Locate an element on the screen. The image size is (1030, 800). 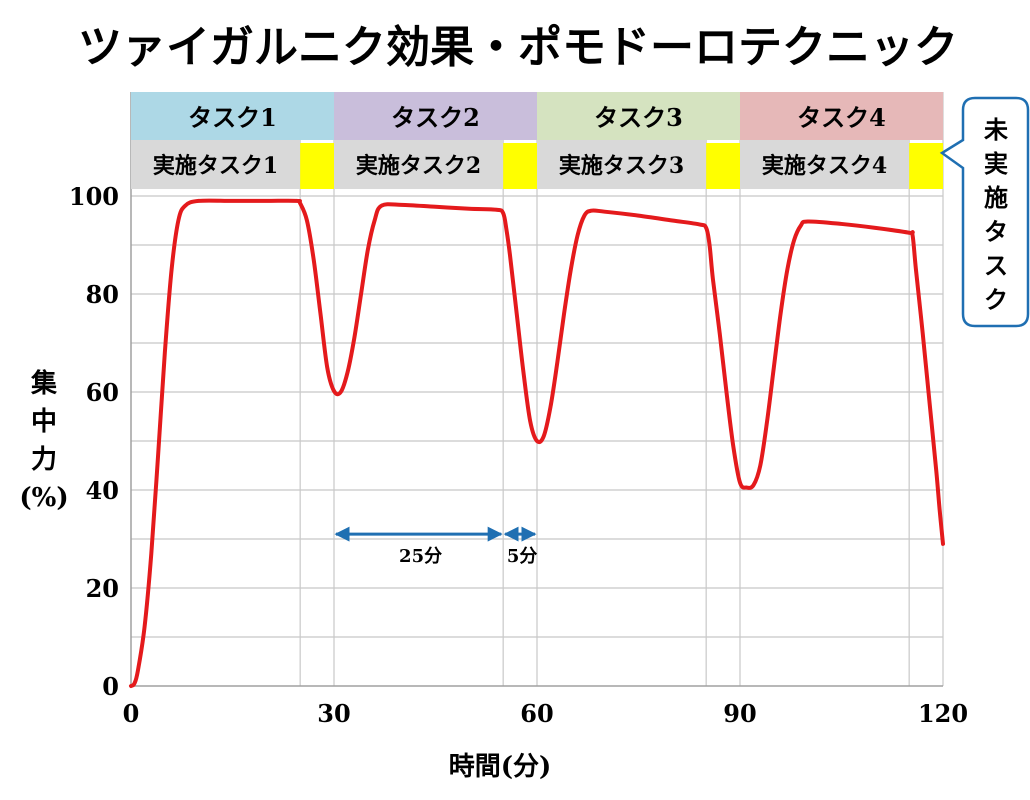
y-tick-label: 60 is located at coordinates (102, 392).